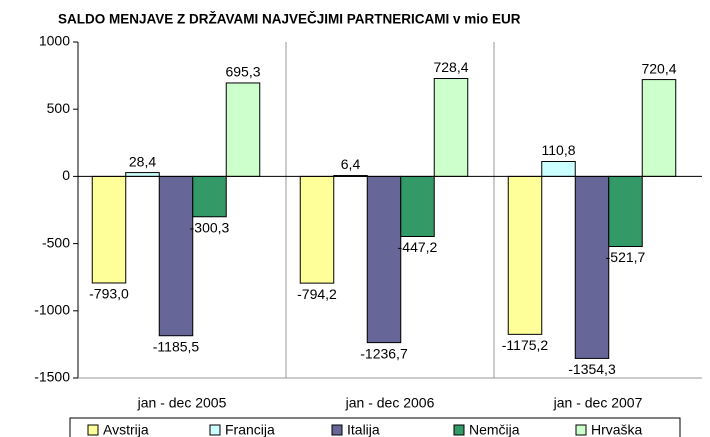 Image resolution: width=710 pixels, height=437 pixels. What do you see at coordinates (450, 67) in the screenshot?
I see `value-label: 728,4` at bounding box center [450, 67].